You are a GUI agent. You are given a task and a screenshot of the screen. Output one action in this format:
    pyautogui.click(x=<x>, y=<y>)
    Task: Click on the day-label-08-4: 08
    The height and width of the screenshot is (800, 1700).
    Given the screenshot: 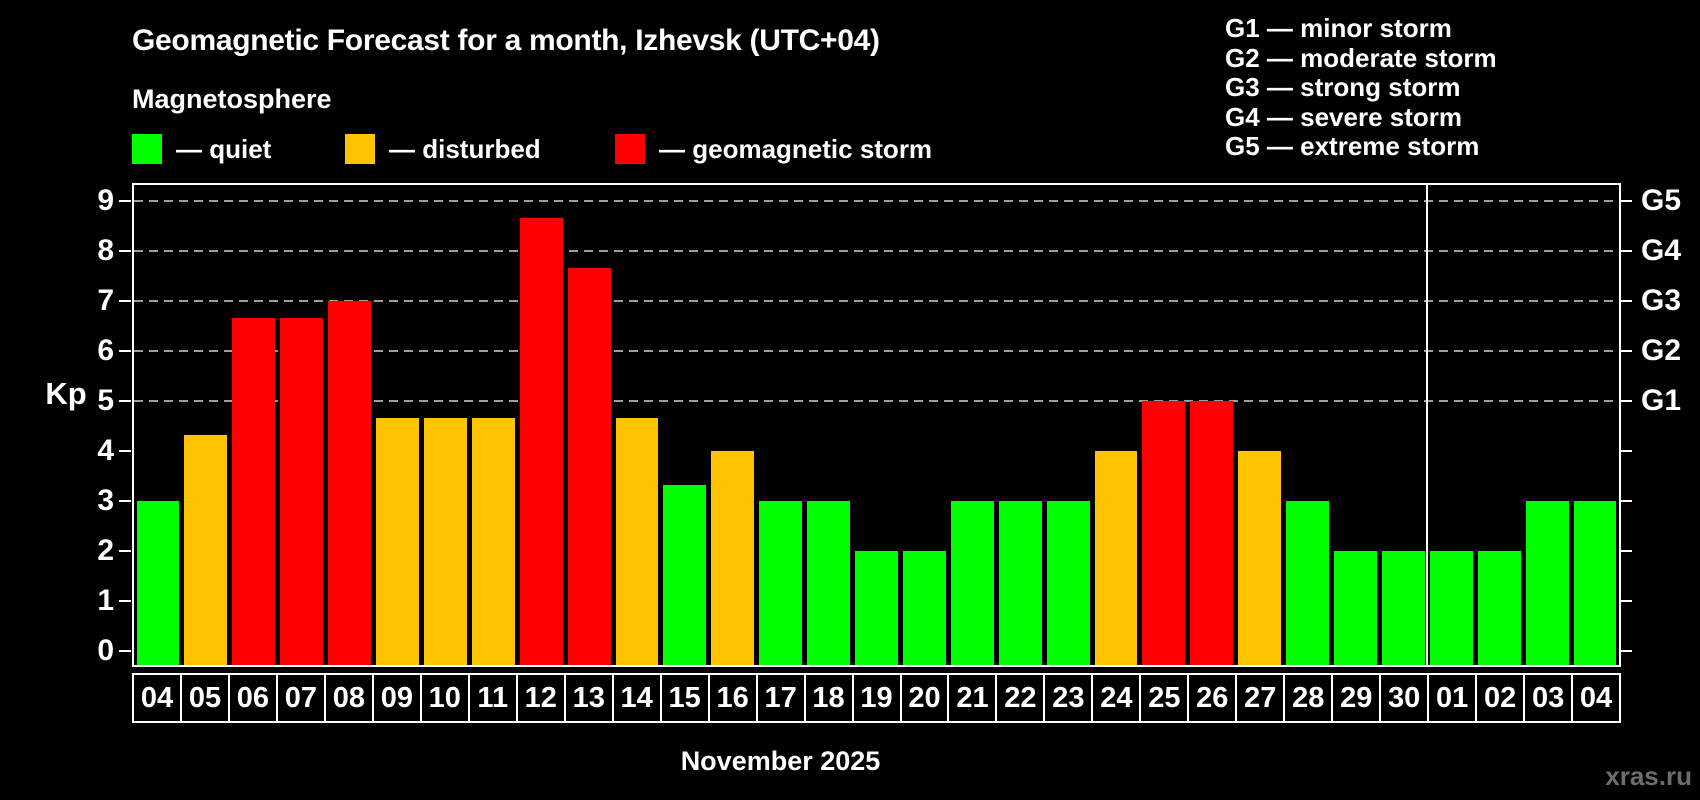 What is the action you would take?
    pyautogui.click(x=347, y=698)
    